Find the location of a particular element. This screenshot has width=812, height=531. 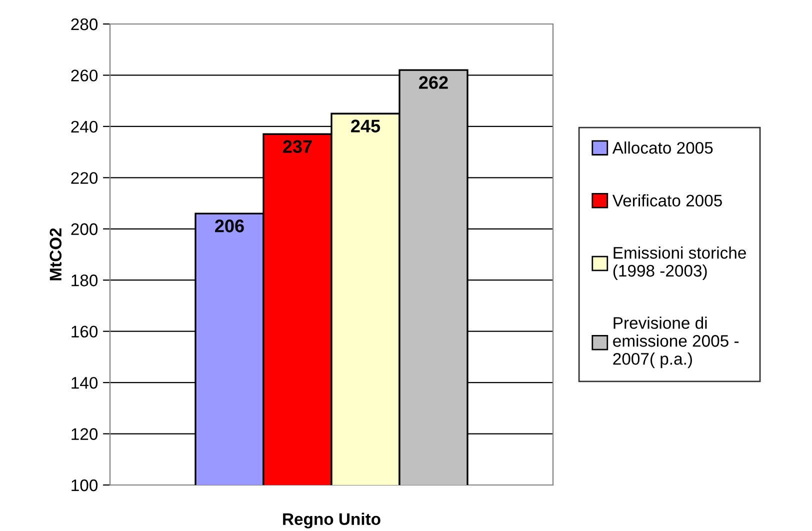

y-axis-title: MtCO2 is located at coordinates (56, 254).